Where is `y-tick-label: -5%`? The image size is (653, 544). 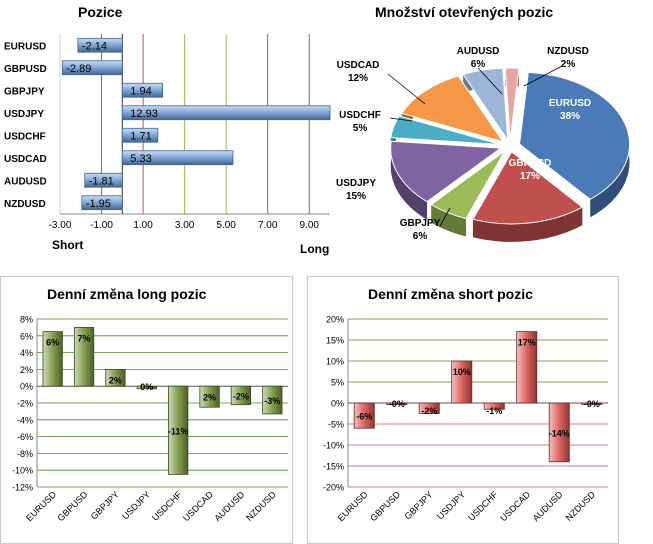
y-tick-label: -5% is located at coordinates (336, 425).